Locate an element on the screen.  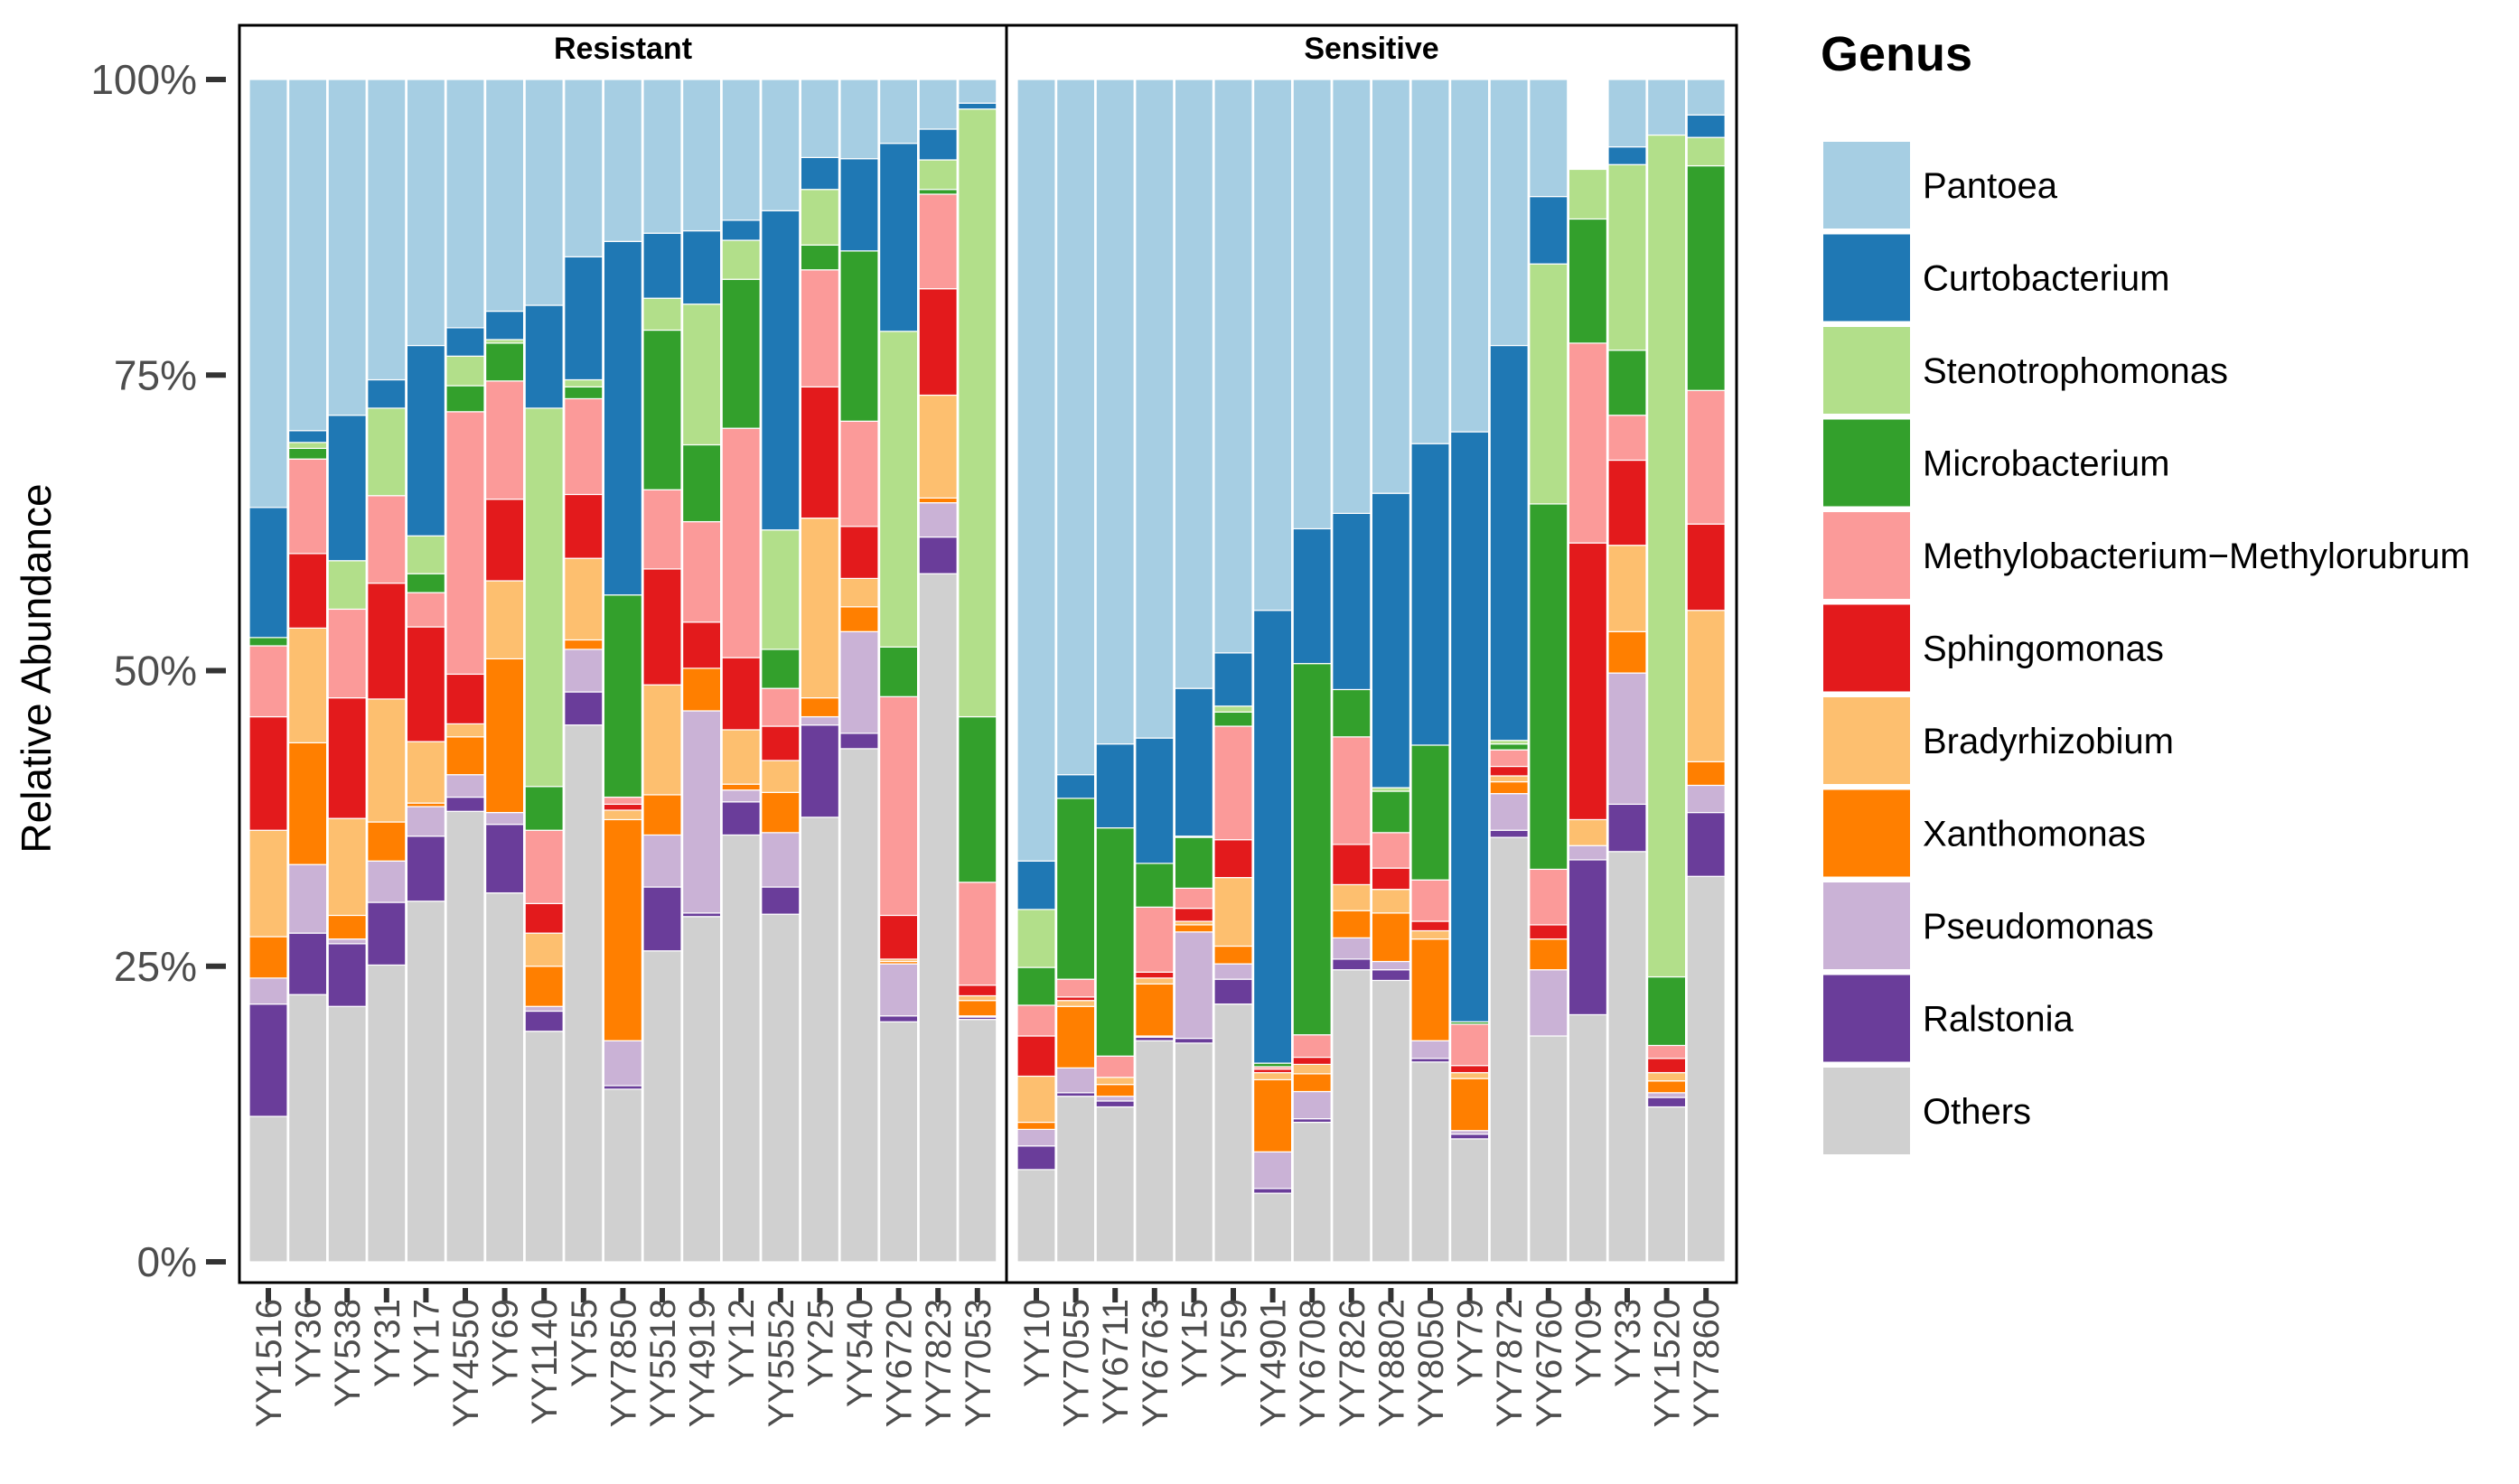
segment-yy59-curtobacterium is located at coordinates (1233, 679).